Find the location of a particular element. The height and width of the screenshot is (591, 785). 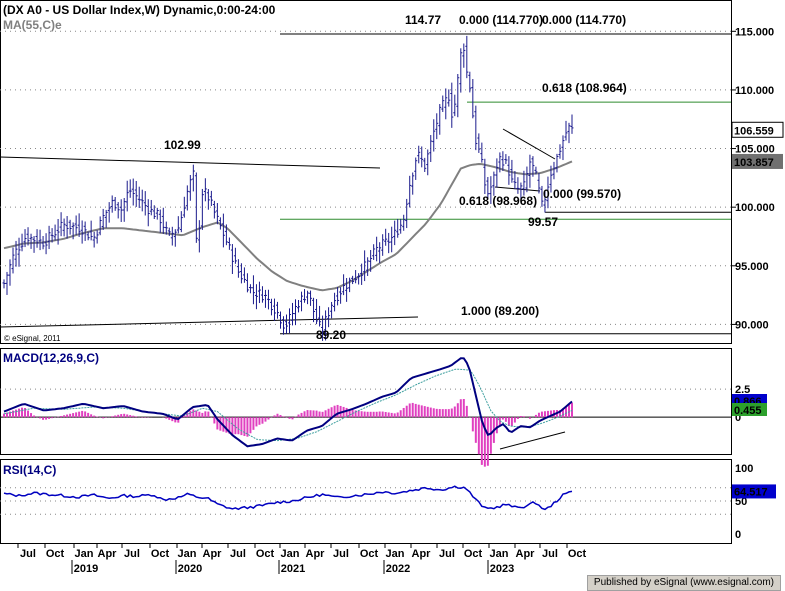

rsi-y-axis: 100 50 0 64.517 is located at coordinates (754, 502).